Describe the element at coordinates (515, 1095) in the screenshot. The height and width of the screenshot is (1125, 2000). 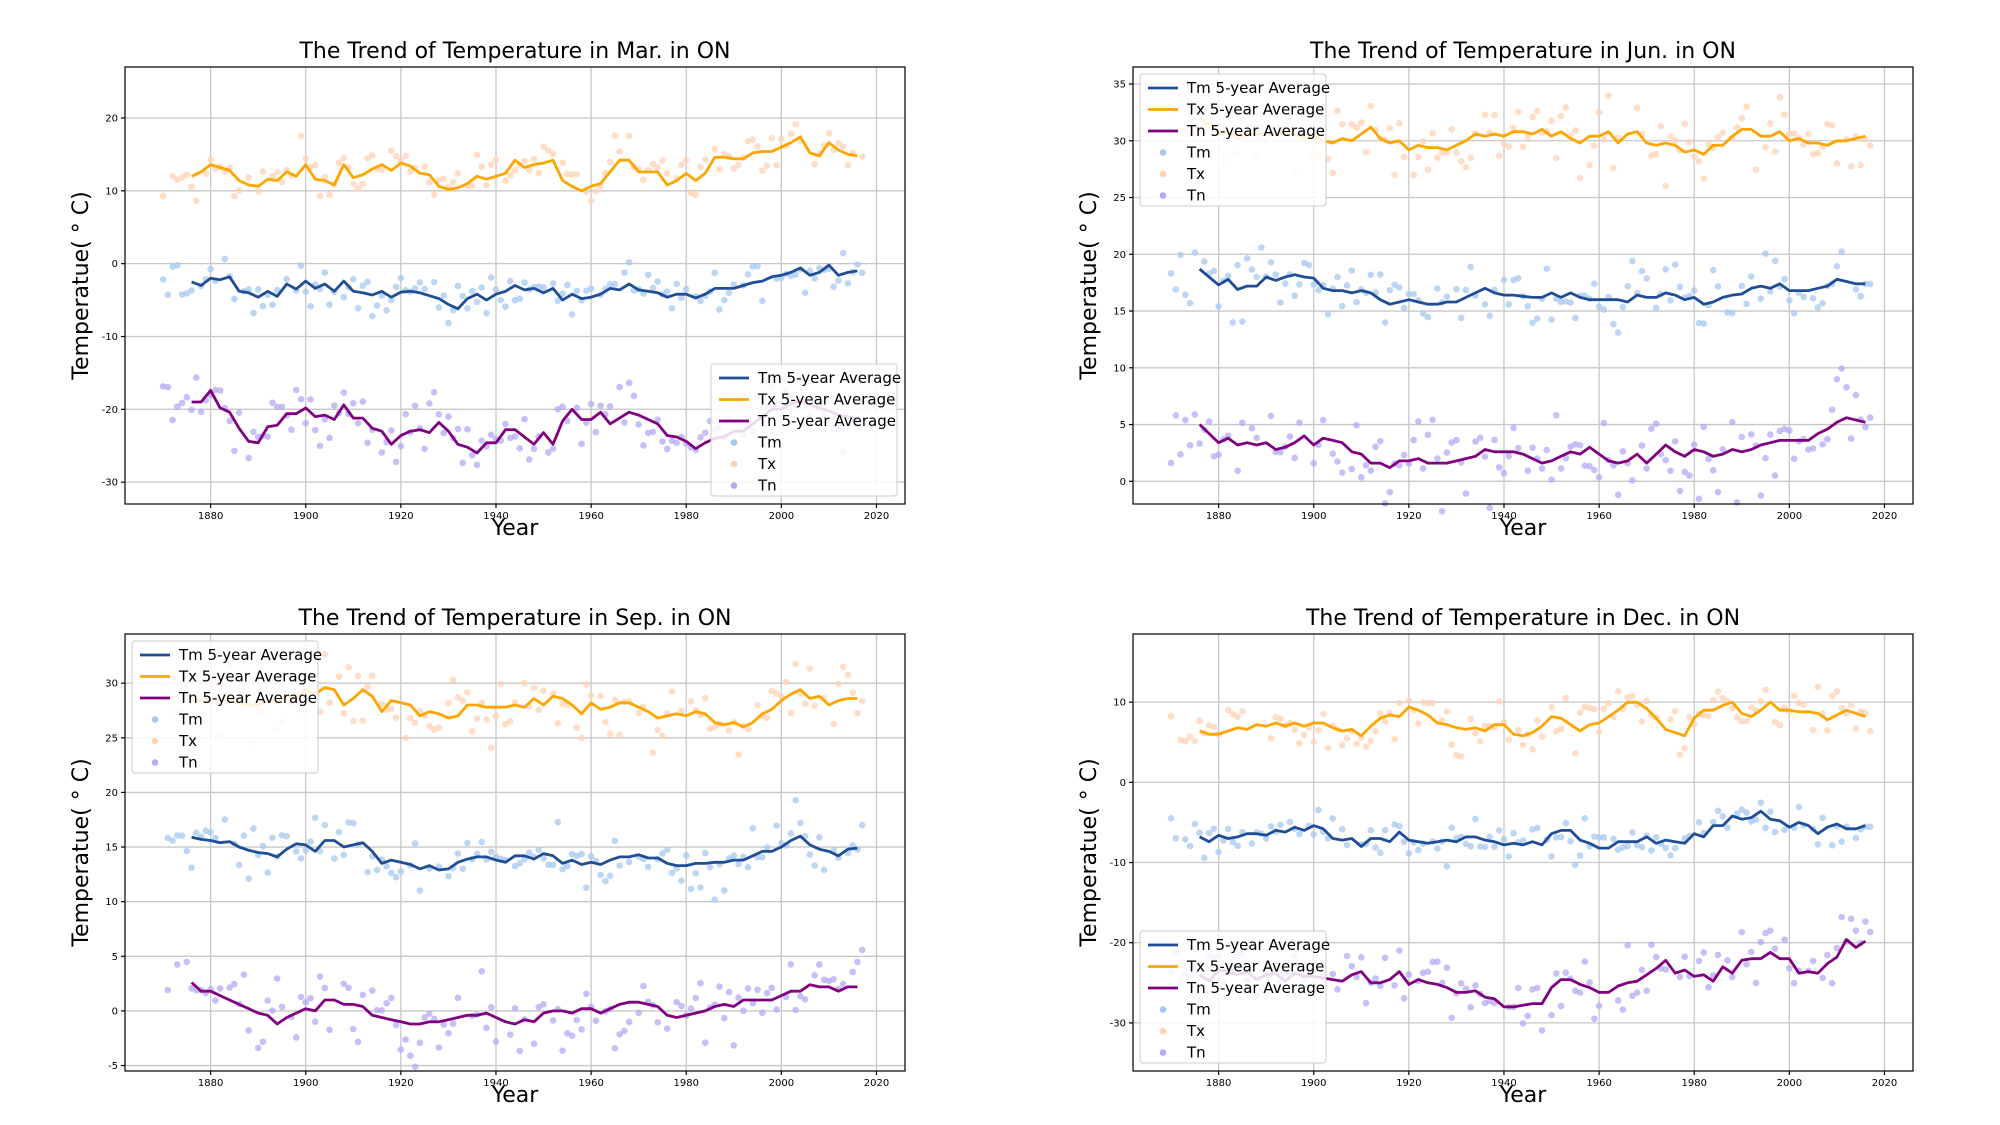
I see `x-axis-label-sep: Year` at that location.